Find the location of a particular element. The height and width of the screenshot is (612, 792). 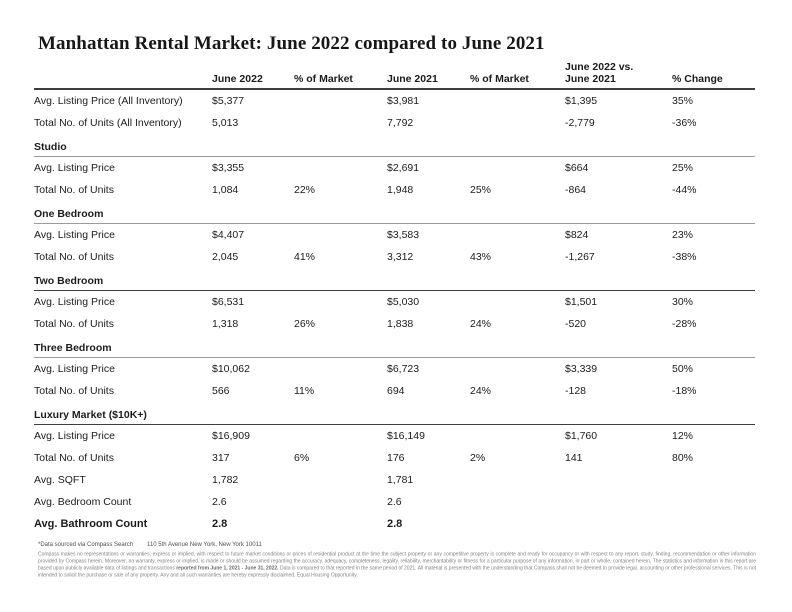

cell-june-2021: 2.6 is located at coordinates (394, 502).